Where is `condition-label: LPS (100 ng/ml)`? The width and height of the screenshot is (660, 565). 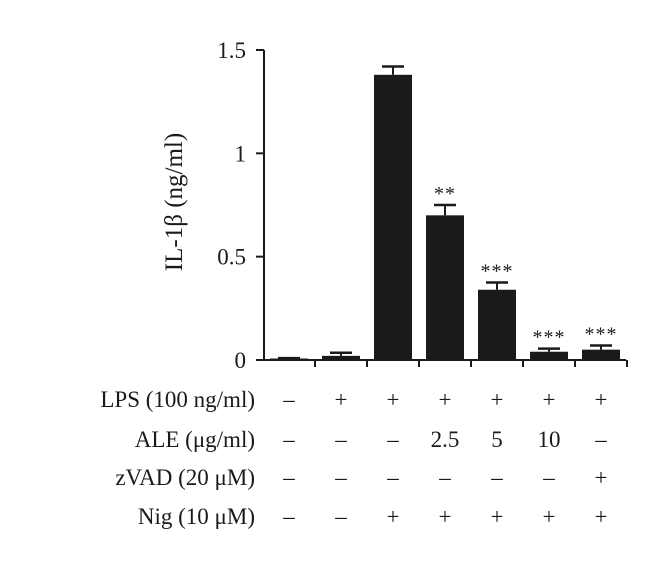
condition-label: LPS (100 ng/ml) is located at coordinates (177, 399).